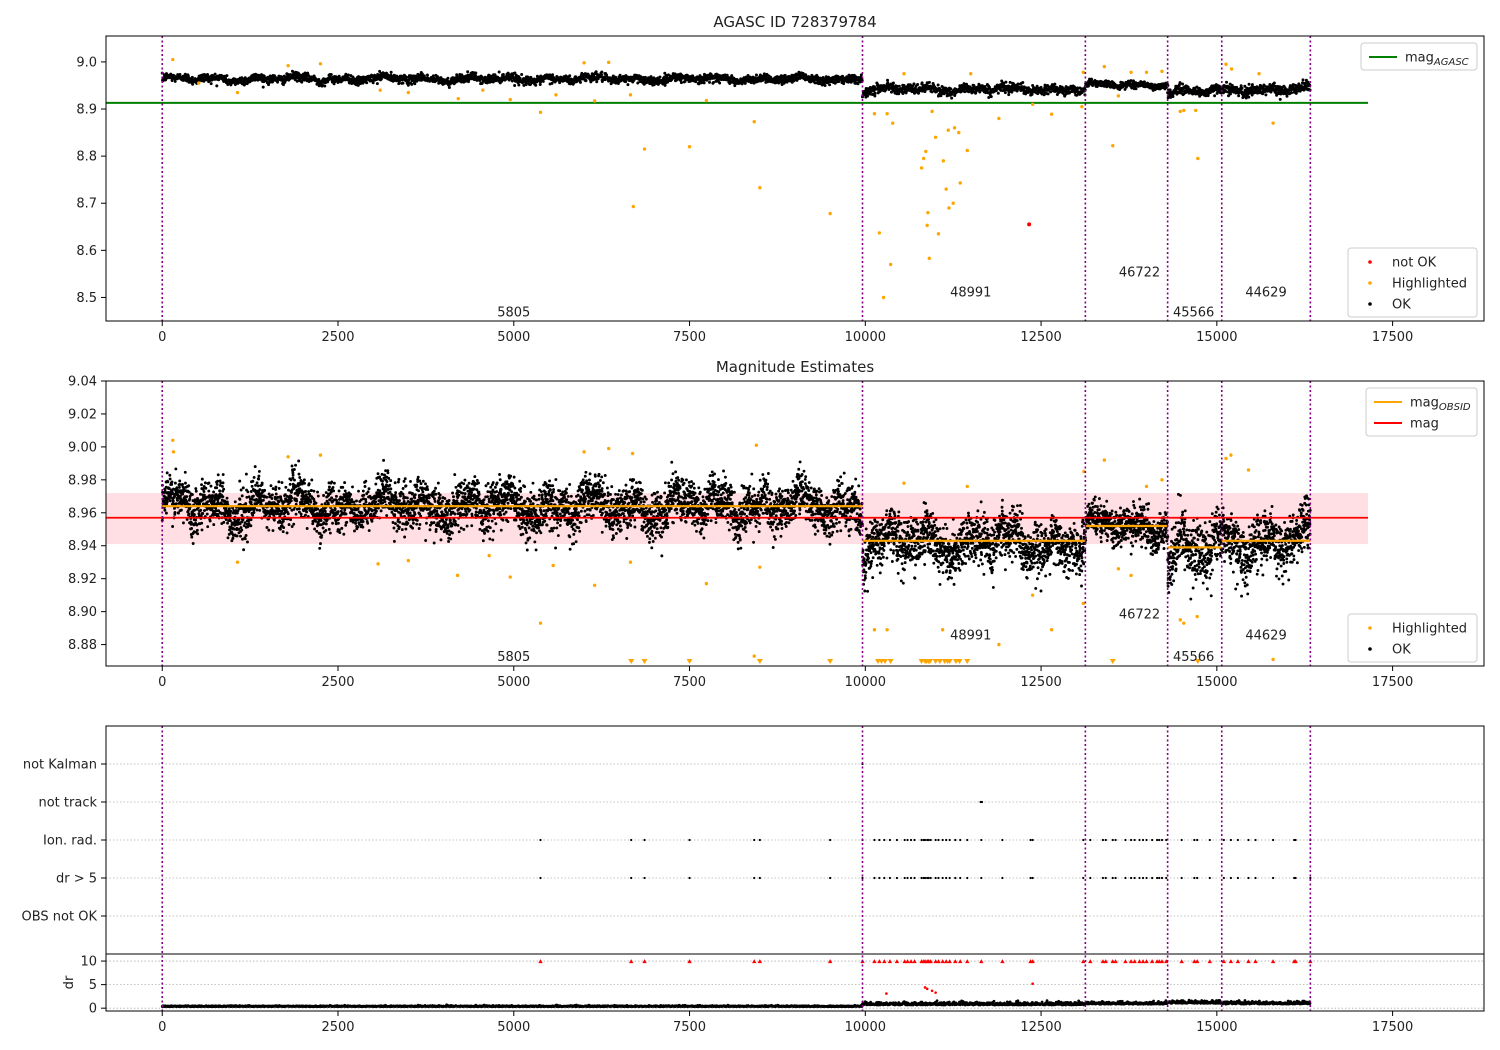 The image size is (1500, 1050). I want to click on y-tick-label: 8.98, so click(82, 480).